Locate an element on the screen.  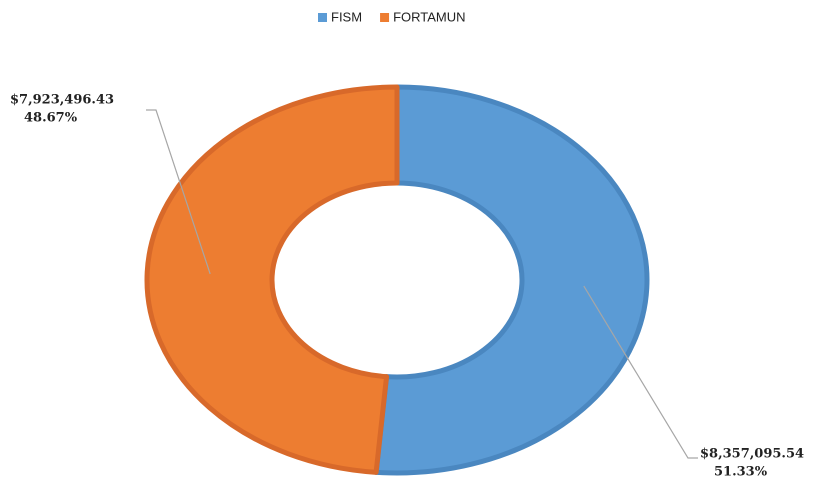
data-label: $7,923,496.43 is located at coordinates (62, 100).